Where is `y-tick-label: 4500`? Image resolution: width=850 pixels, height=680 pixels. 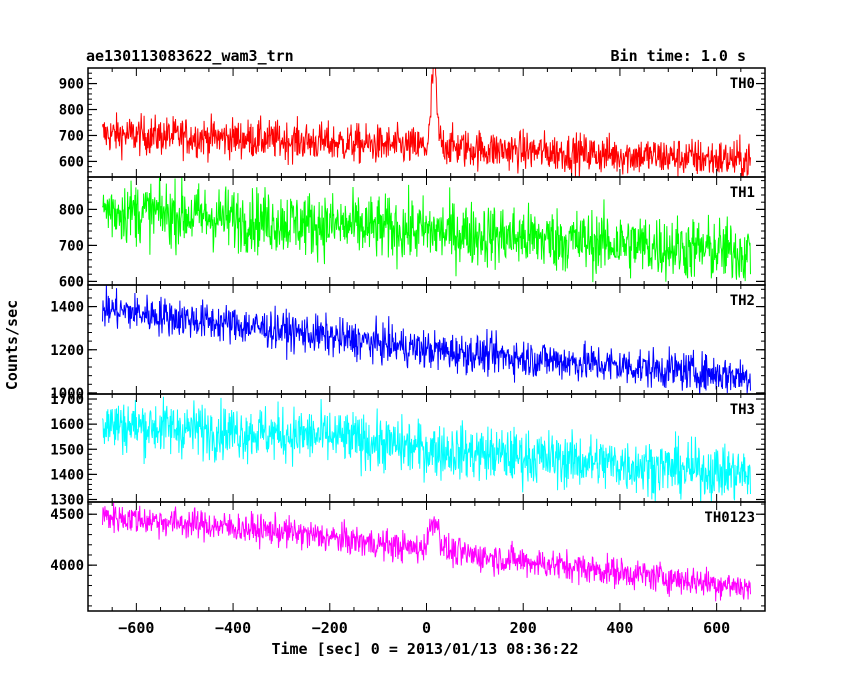
y-tick-label: 4500 is located at coordinates (67, 515).